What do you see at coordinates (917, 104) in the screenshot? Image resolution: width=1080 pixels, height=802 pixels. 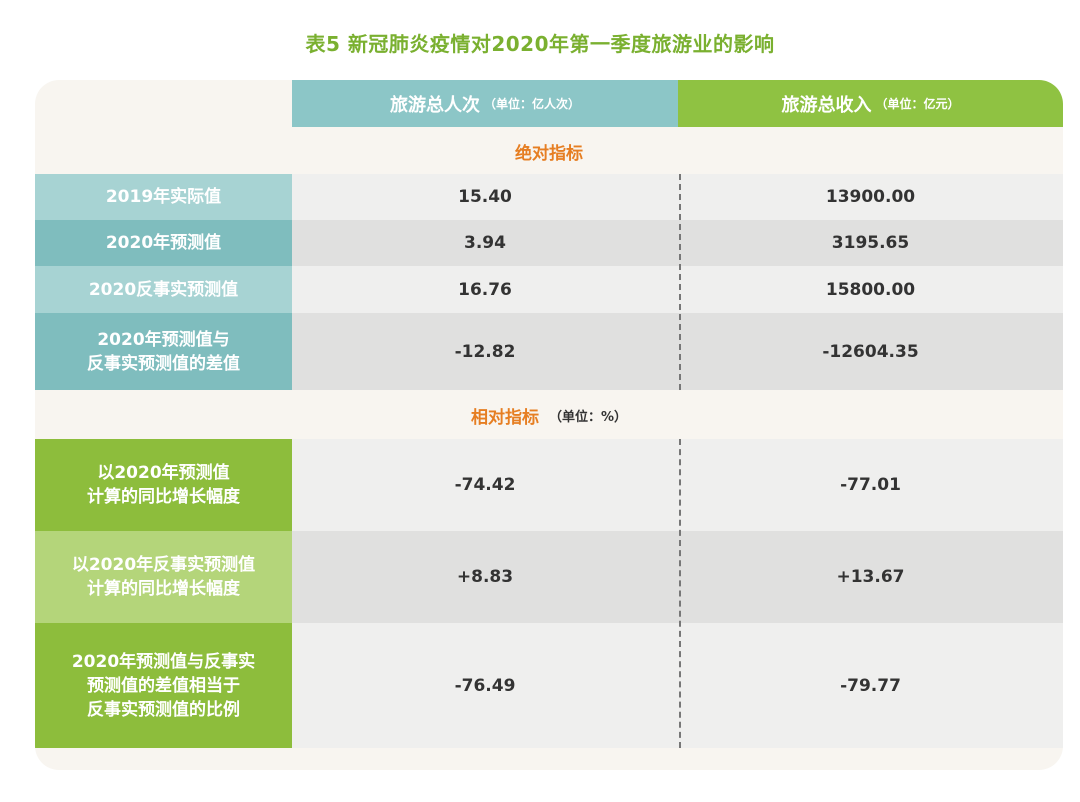 I see `header-total-revenue-unit: （单位：亿元）` at bounding box center [917, 104].